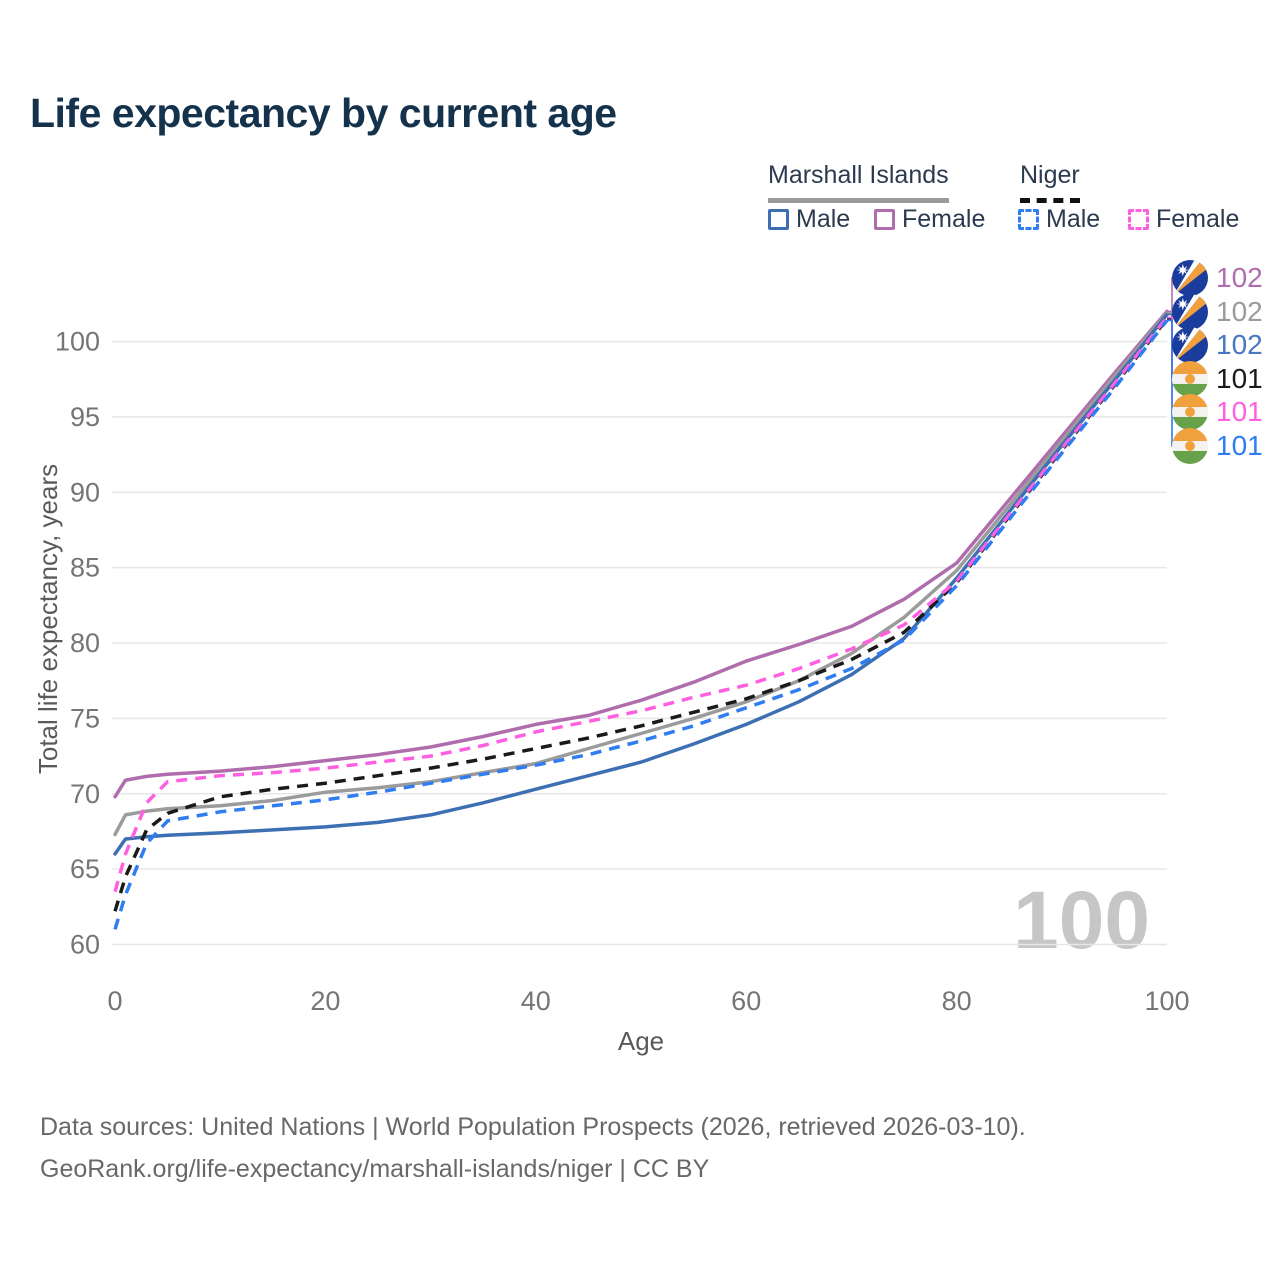 The height and width of the screenshot is (1280, 1280). Describe the element at coordinates (1050, 182) in the screenshot. I see `legend-header-niger: Niger` at that location.